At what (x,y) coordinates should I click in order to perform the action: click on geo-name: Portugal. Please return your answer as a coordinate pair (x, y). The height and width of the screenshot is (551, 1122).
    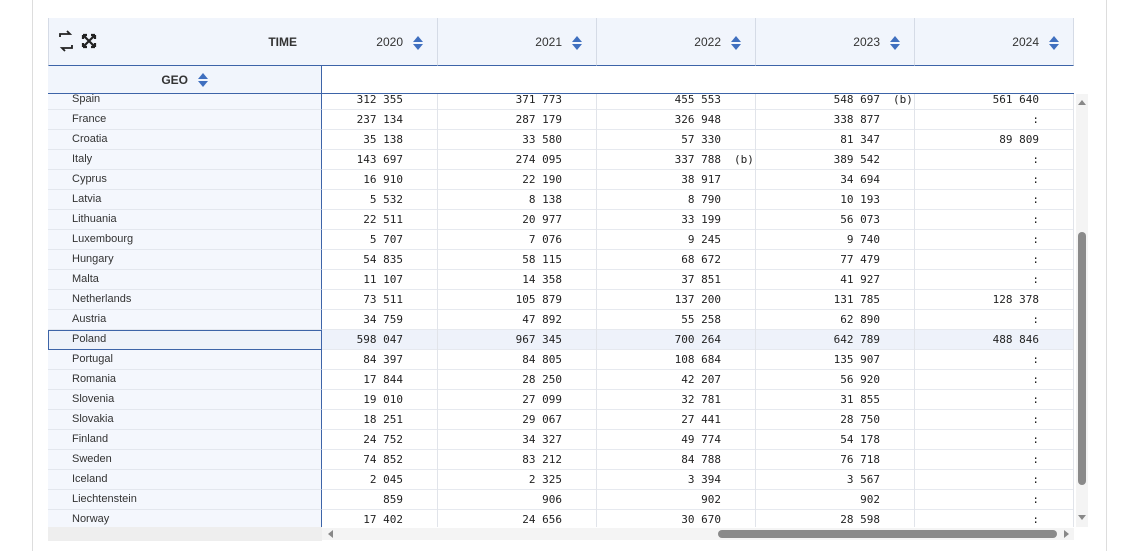
    Looking at the image, I should click on (92, 359).